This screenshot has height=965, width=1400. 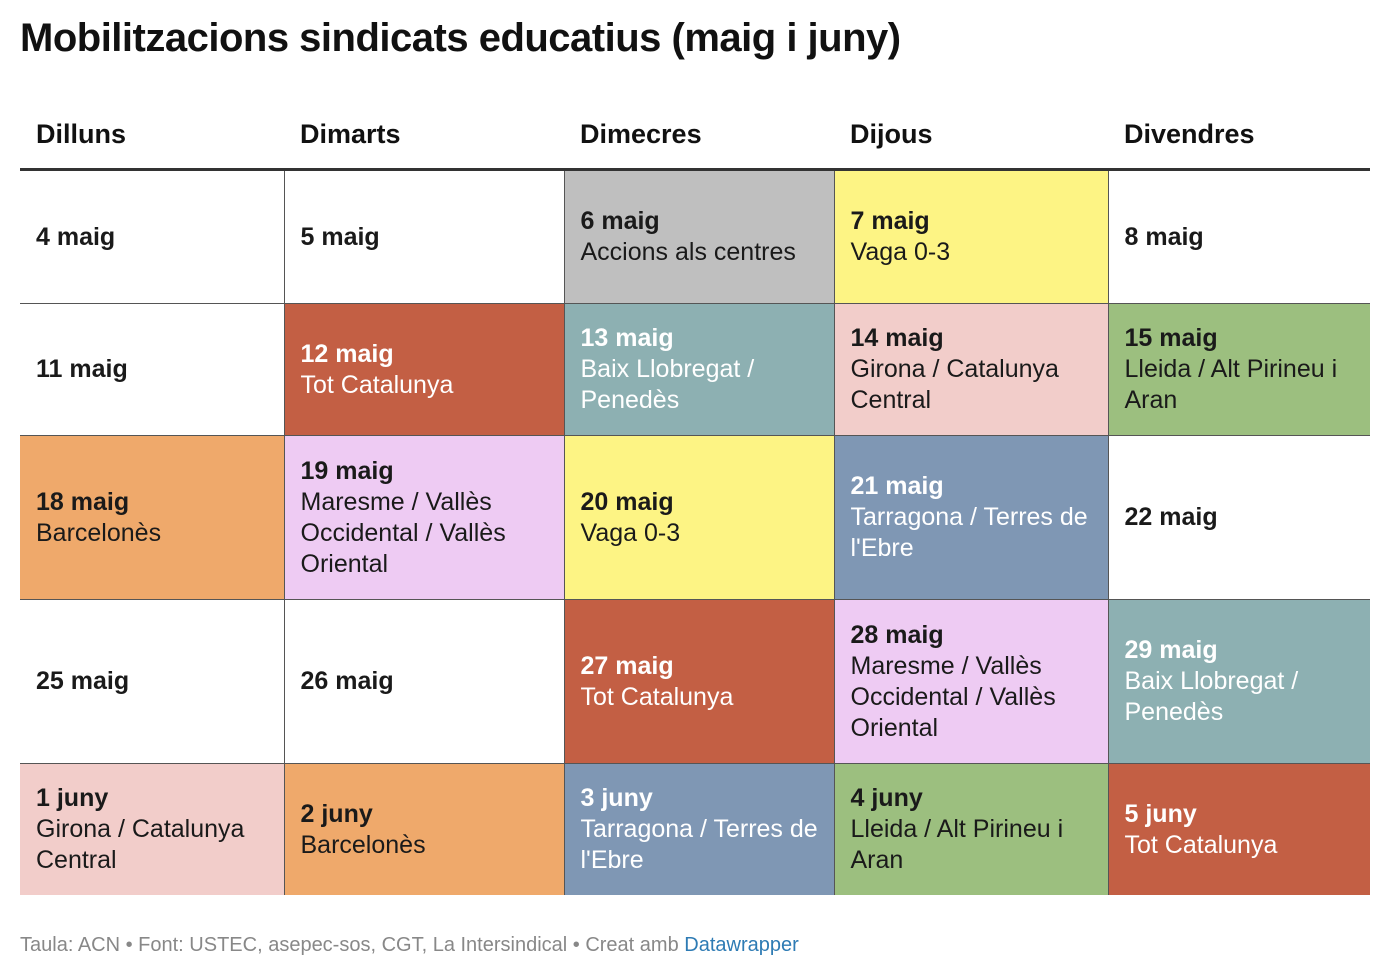 I want to click on cell-date: 18 maig, so click(x=83, y=501).